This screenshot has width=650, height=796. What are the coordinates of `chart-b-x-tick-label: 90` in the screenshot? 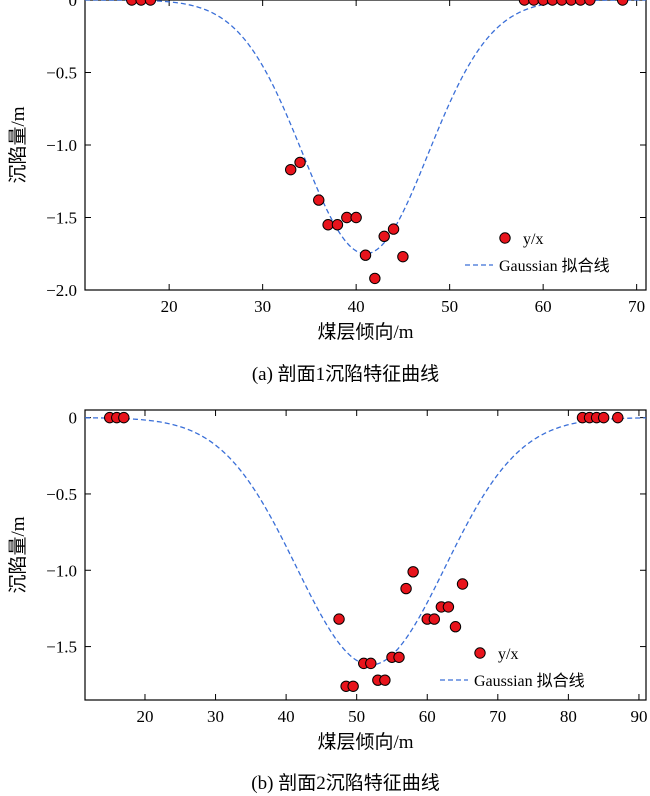 It's located at (638, 716).